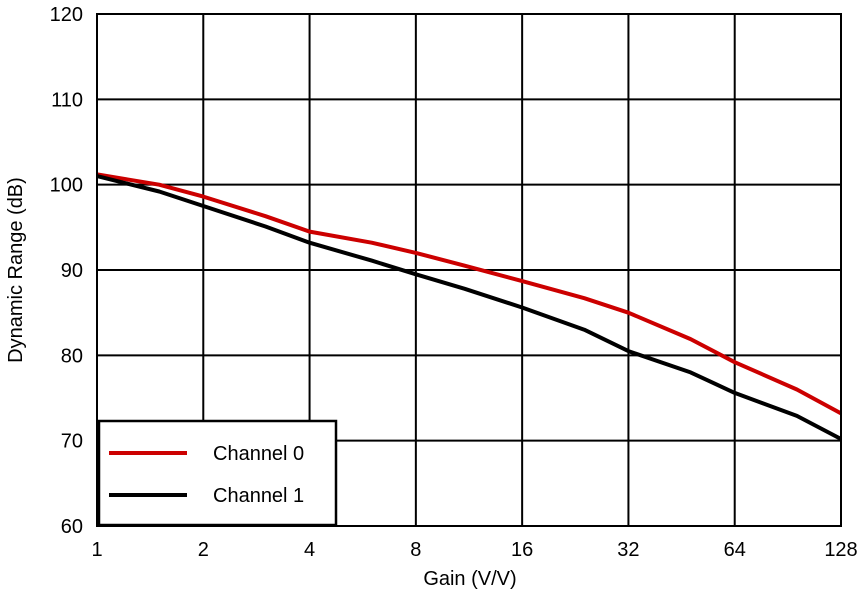 The width and height of the screenshot is (863, 590). What do you see at coordinates (72, 527) in the screenshot?
I see `y-tick-label: 60` at bounding box center [72, 527].